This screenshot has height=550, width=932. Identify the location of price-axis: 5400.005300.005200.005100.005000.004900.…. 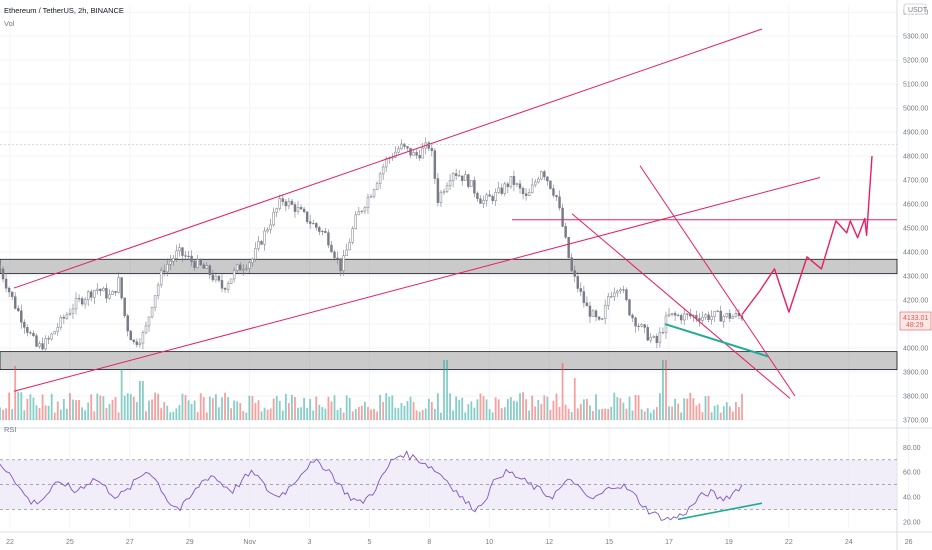
(915, 217).